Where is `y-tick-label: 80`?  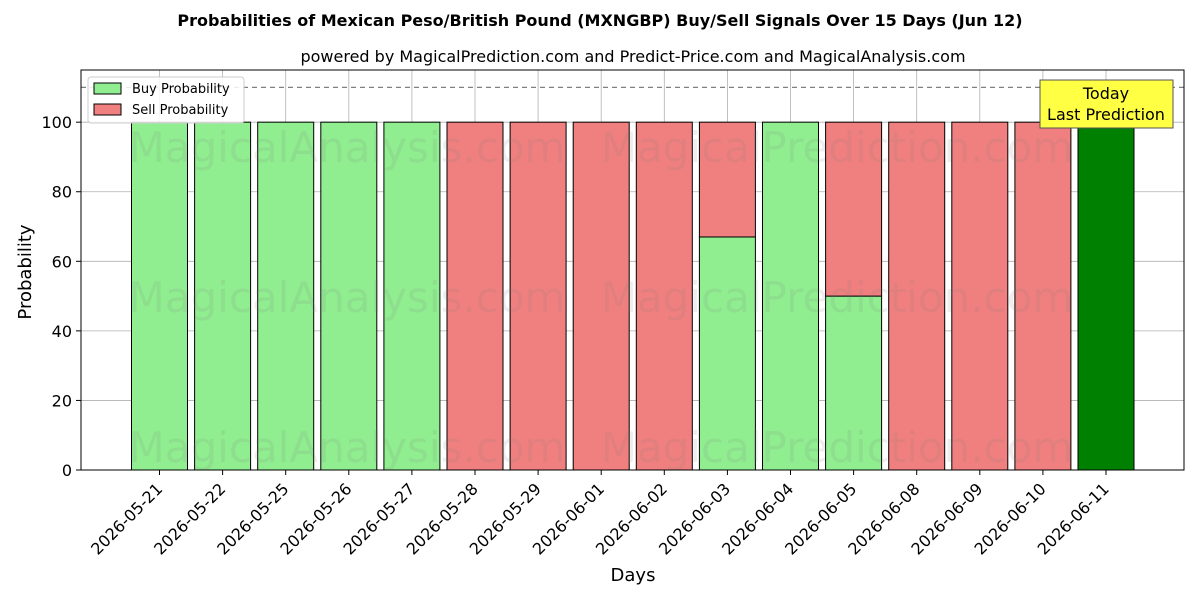
y-tick-label: 80 is located at coordinates (62, 192).